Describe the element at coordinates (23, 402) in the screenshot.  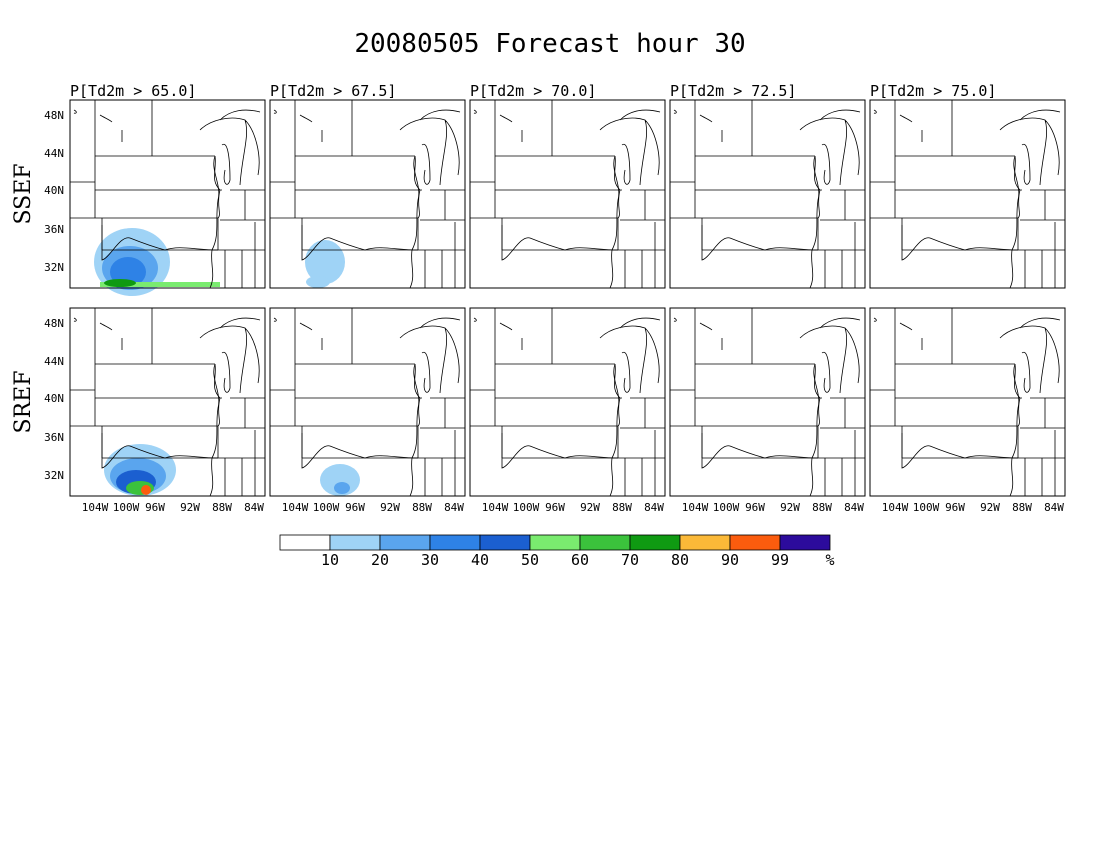
I see `row-label: SREF` at that location.